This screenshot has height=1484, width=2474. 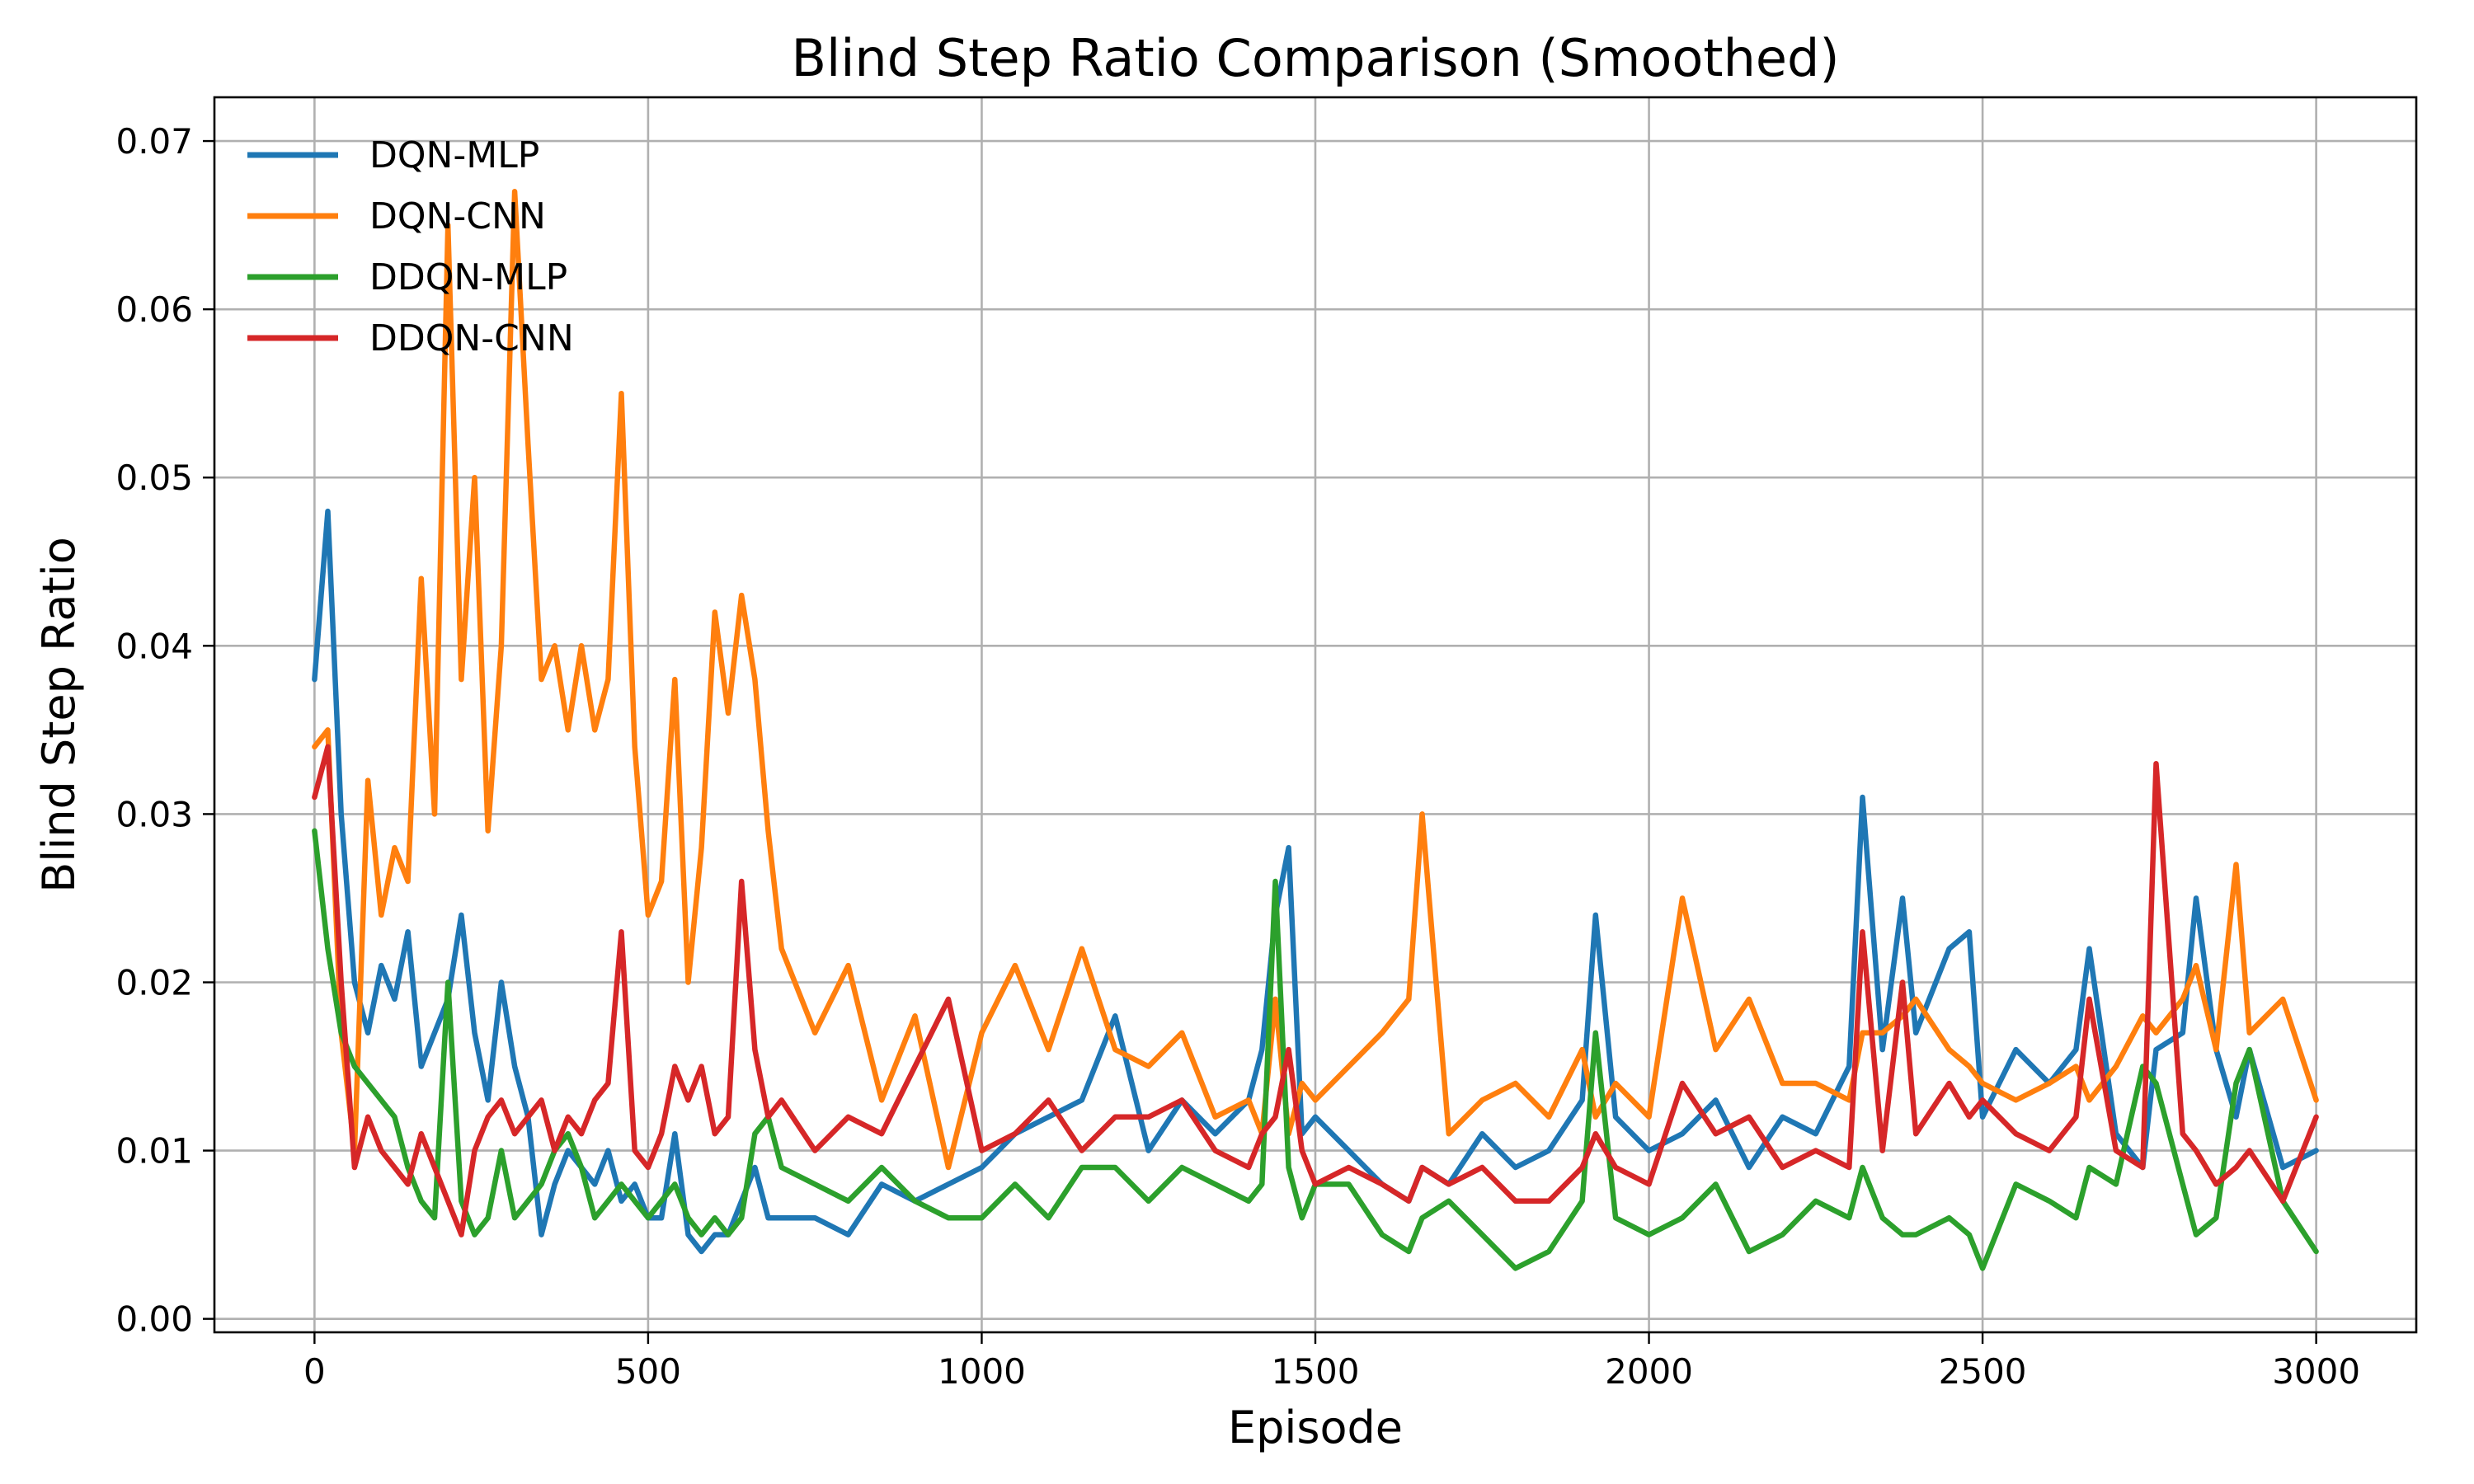 What do you see at coordinates (154, 983) in the screenshot?
I see `y-tick-label: 0.02` at bounding box center [154, 983].